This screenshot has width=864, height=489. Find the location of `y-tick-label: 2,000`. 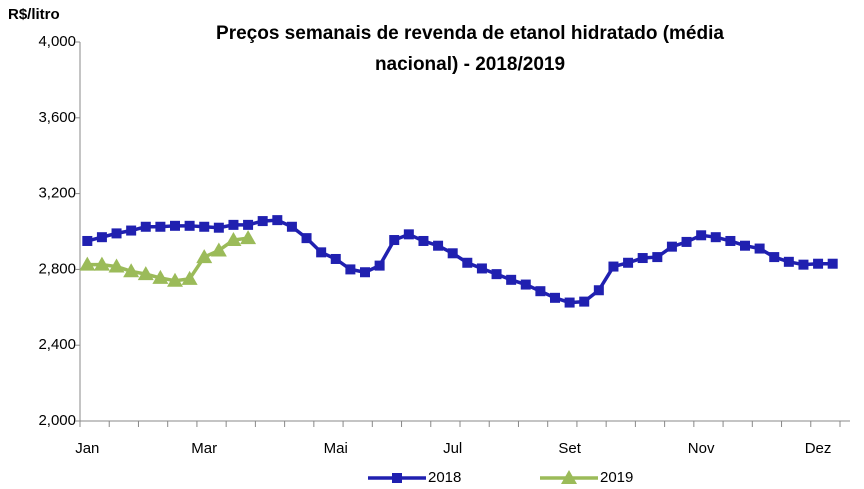

y-tick-label: 2,000 is located at coordinates (57, 420).